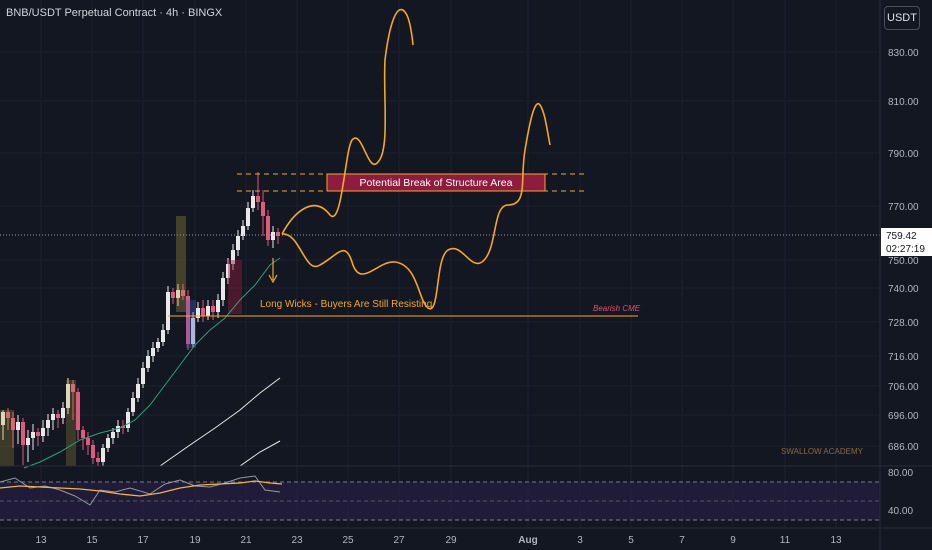  What do you see at coordinates (440, 501) in the screenshot?
I see `rsi-pane-band` at bounding box center [440, 501].